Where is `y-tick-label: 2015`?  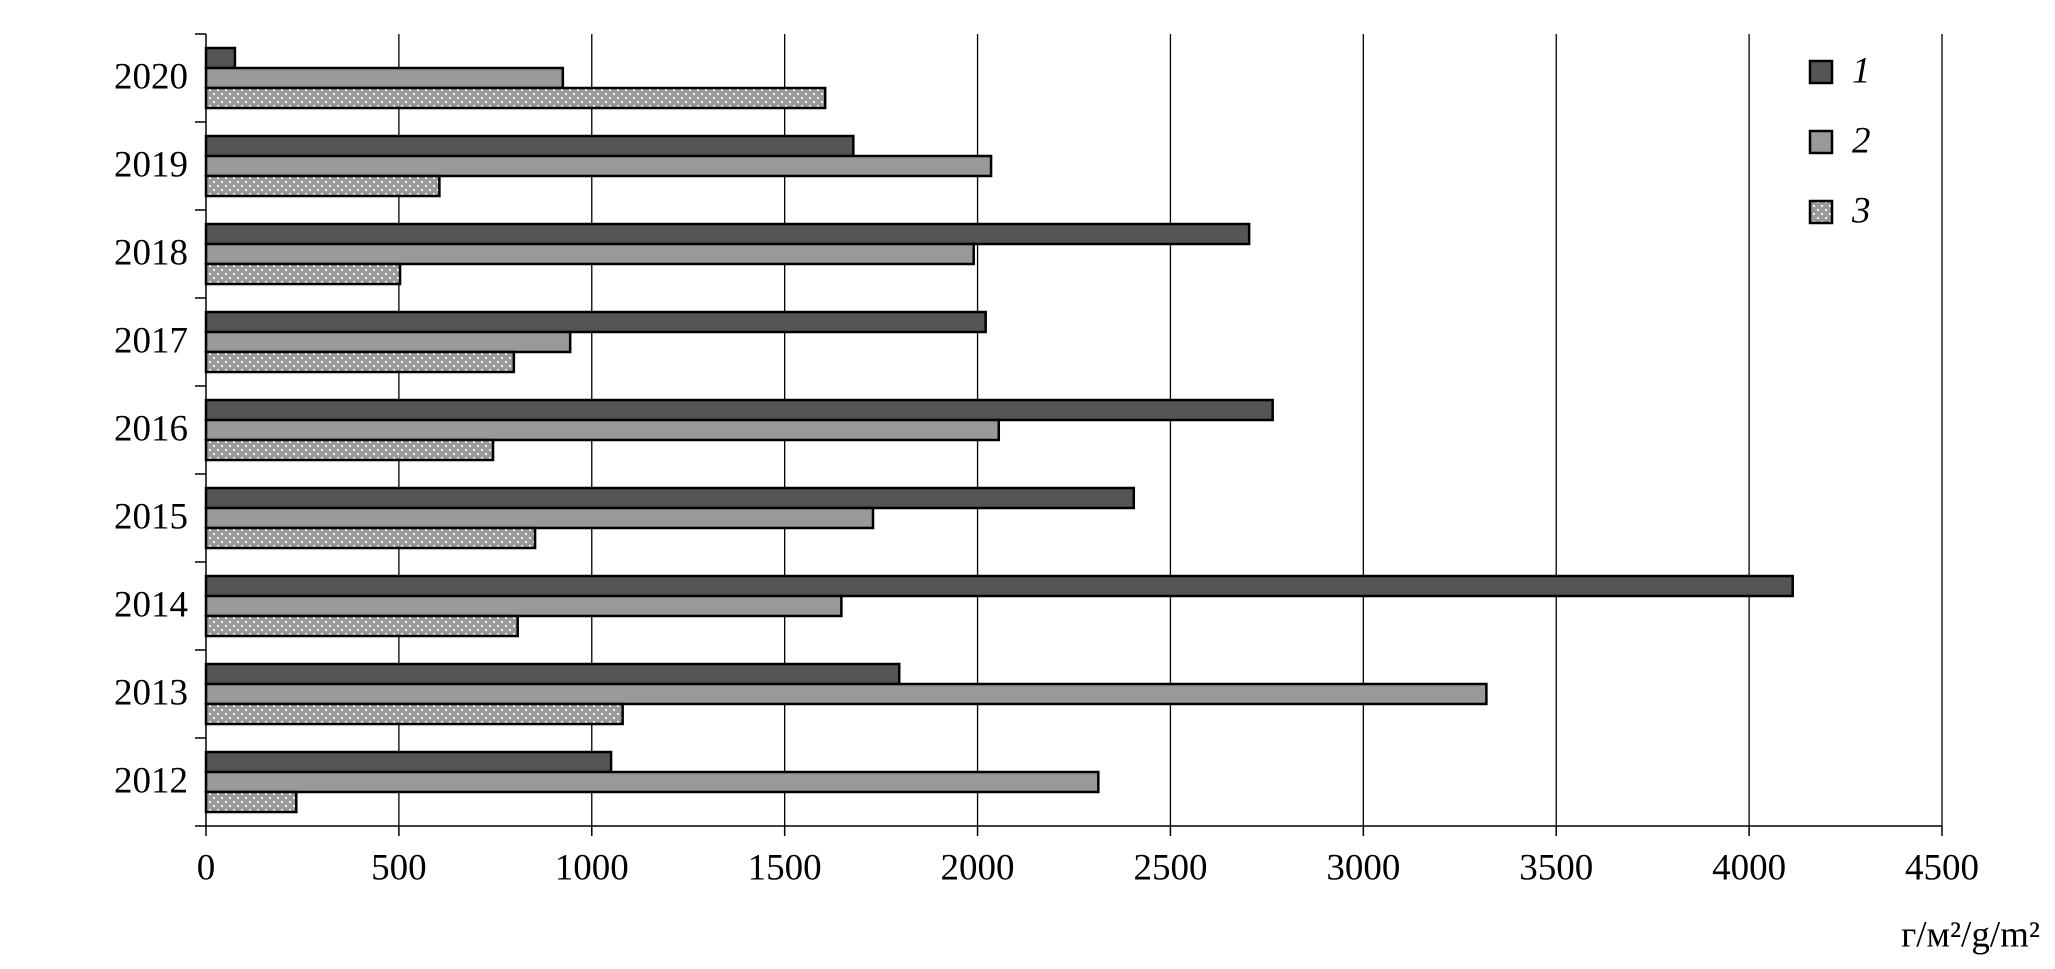
y-tick-label: 2015 is located at coordinates (151, 516).